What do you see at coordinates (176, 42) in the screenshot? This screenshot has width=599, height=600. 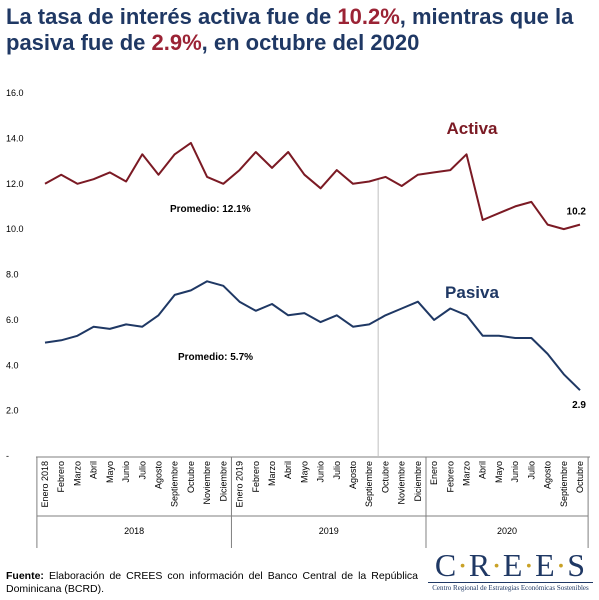 I see `title-pasiva-value: 2.9%` at bounding box center [176, 42].